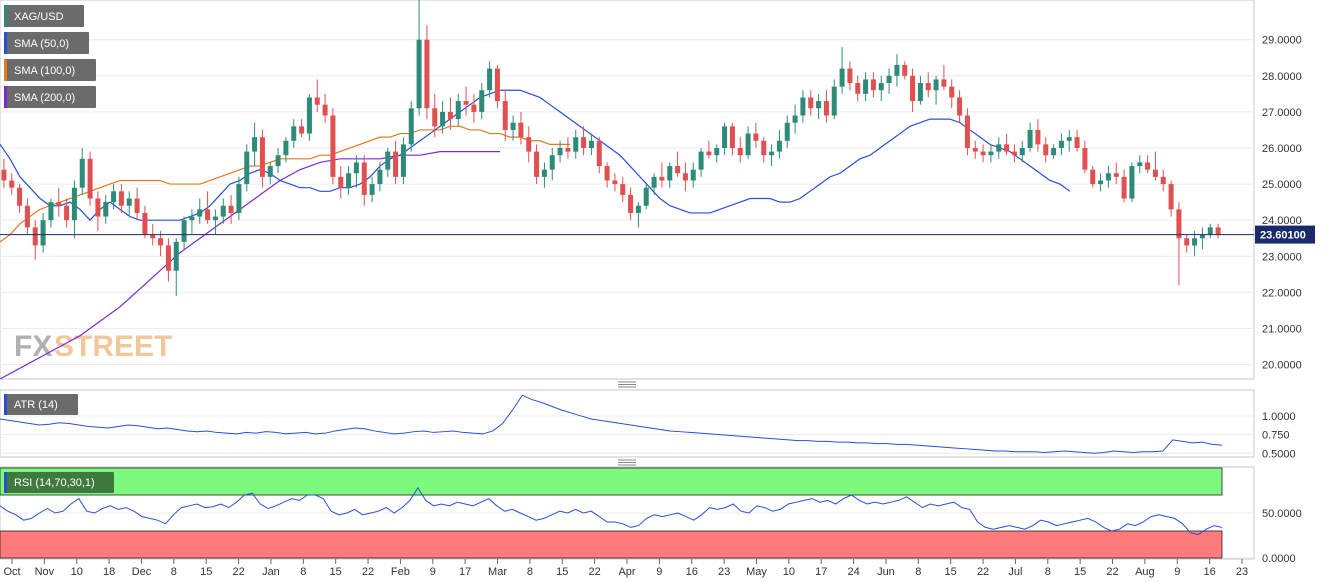  What do you see at coordinates (113, 346) in the screenshot?
I see `watermark-street: STREET` at bounding box center [113, 346].